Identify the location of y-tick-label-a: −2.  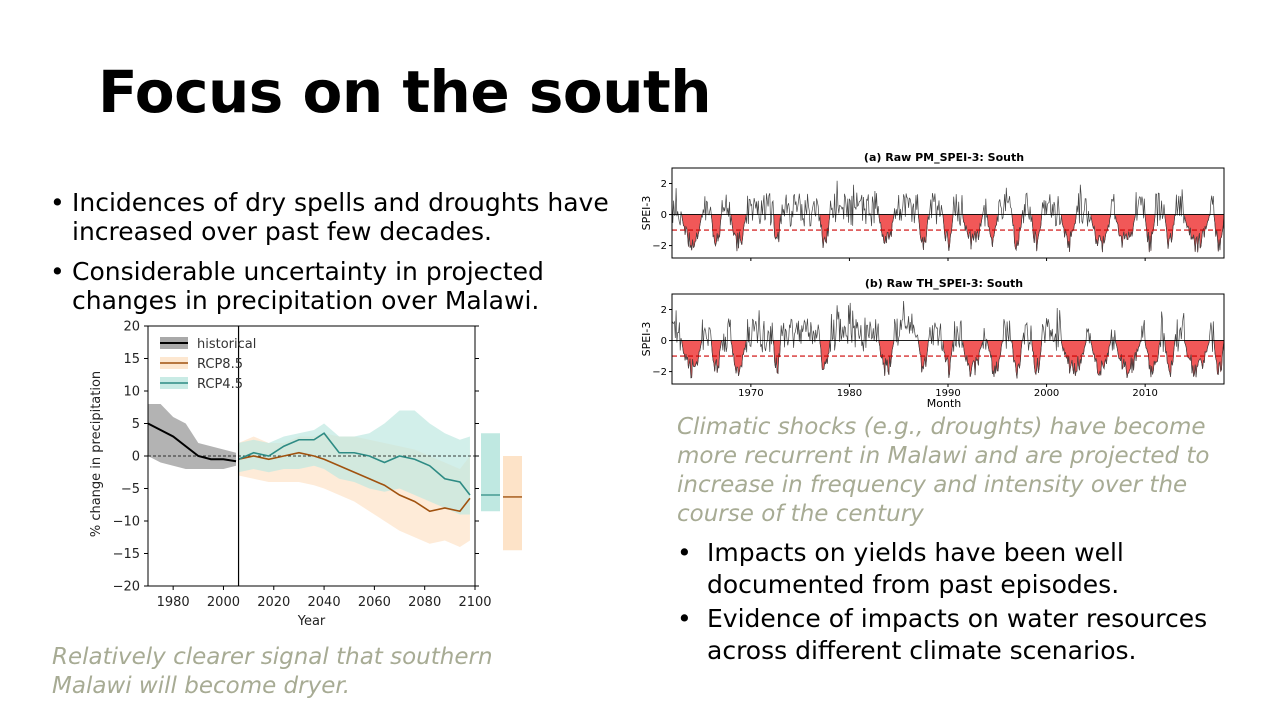
(659, 246).